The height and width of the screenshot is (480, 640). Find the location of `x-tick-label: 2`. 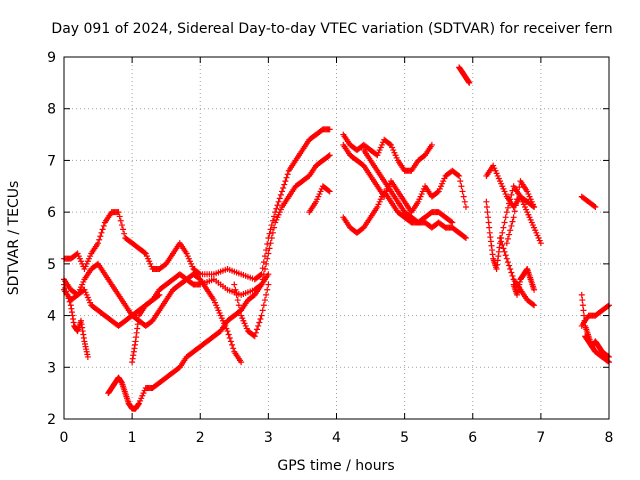

x-tick-label: 2 is located at coordinates (200, 438).